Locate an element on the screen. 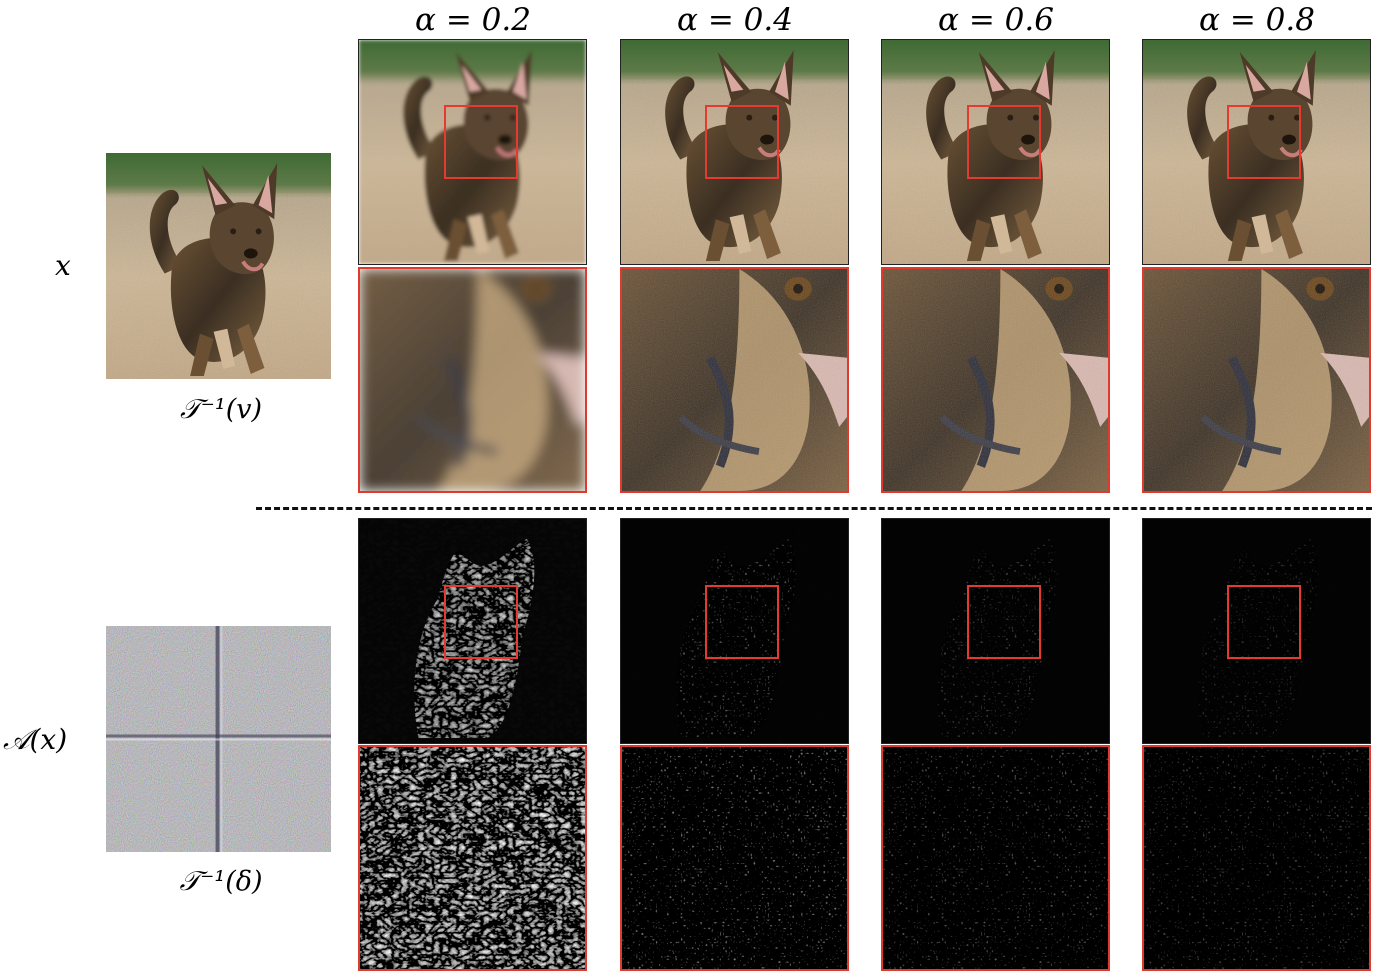 The image size is (1378, 980). attribution-map-alpha-0.8 is located at coordinates (1256, 631).